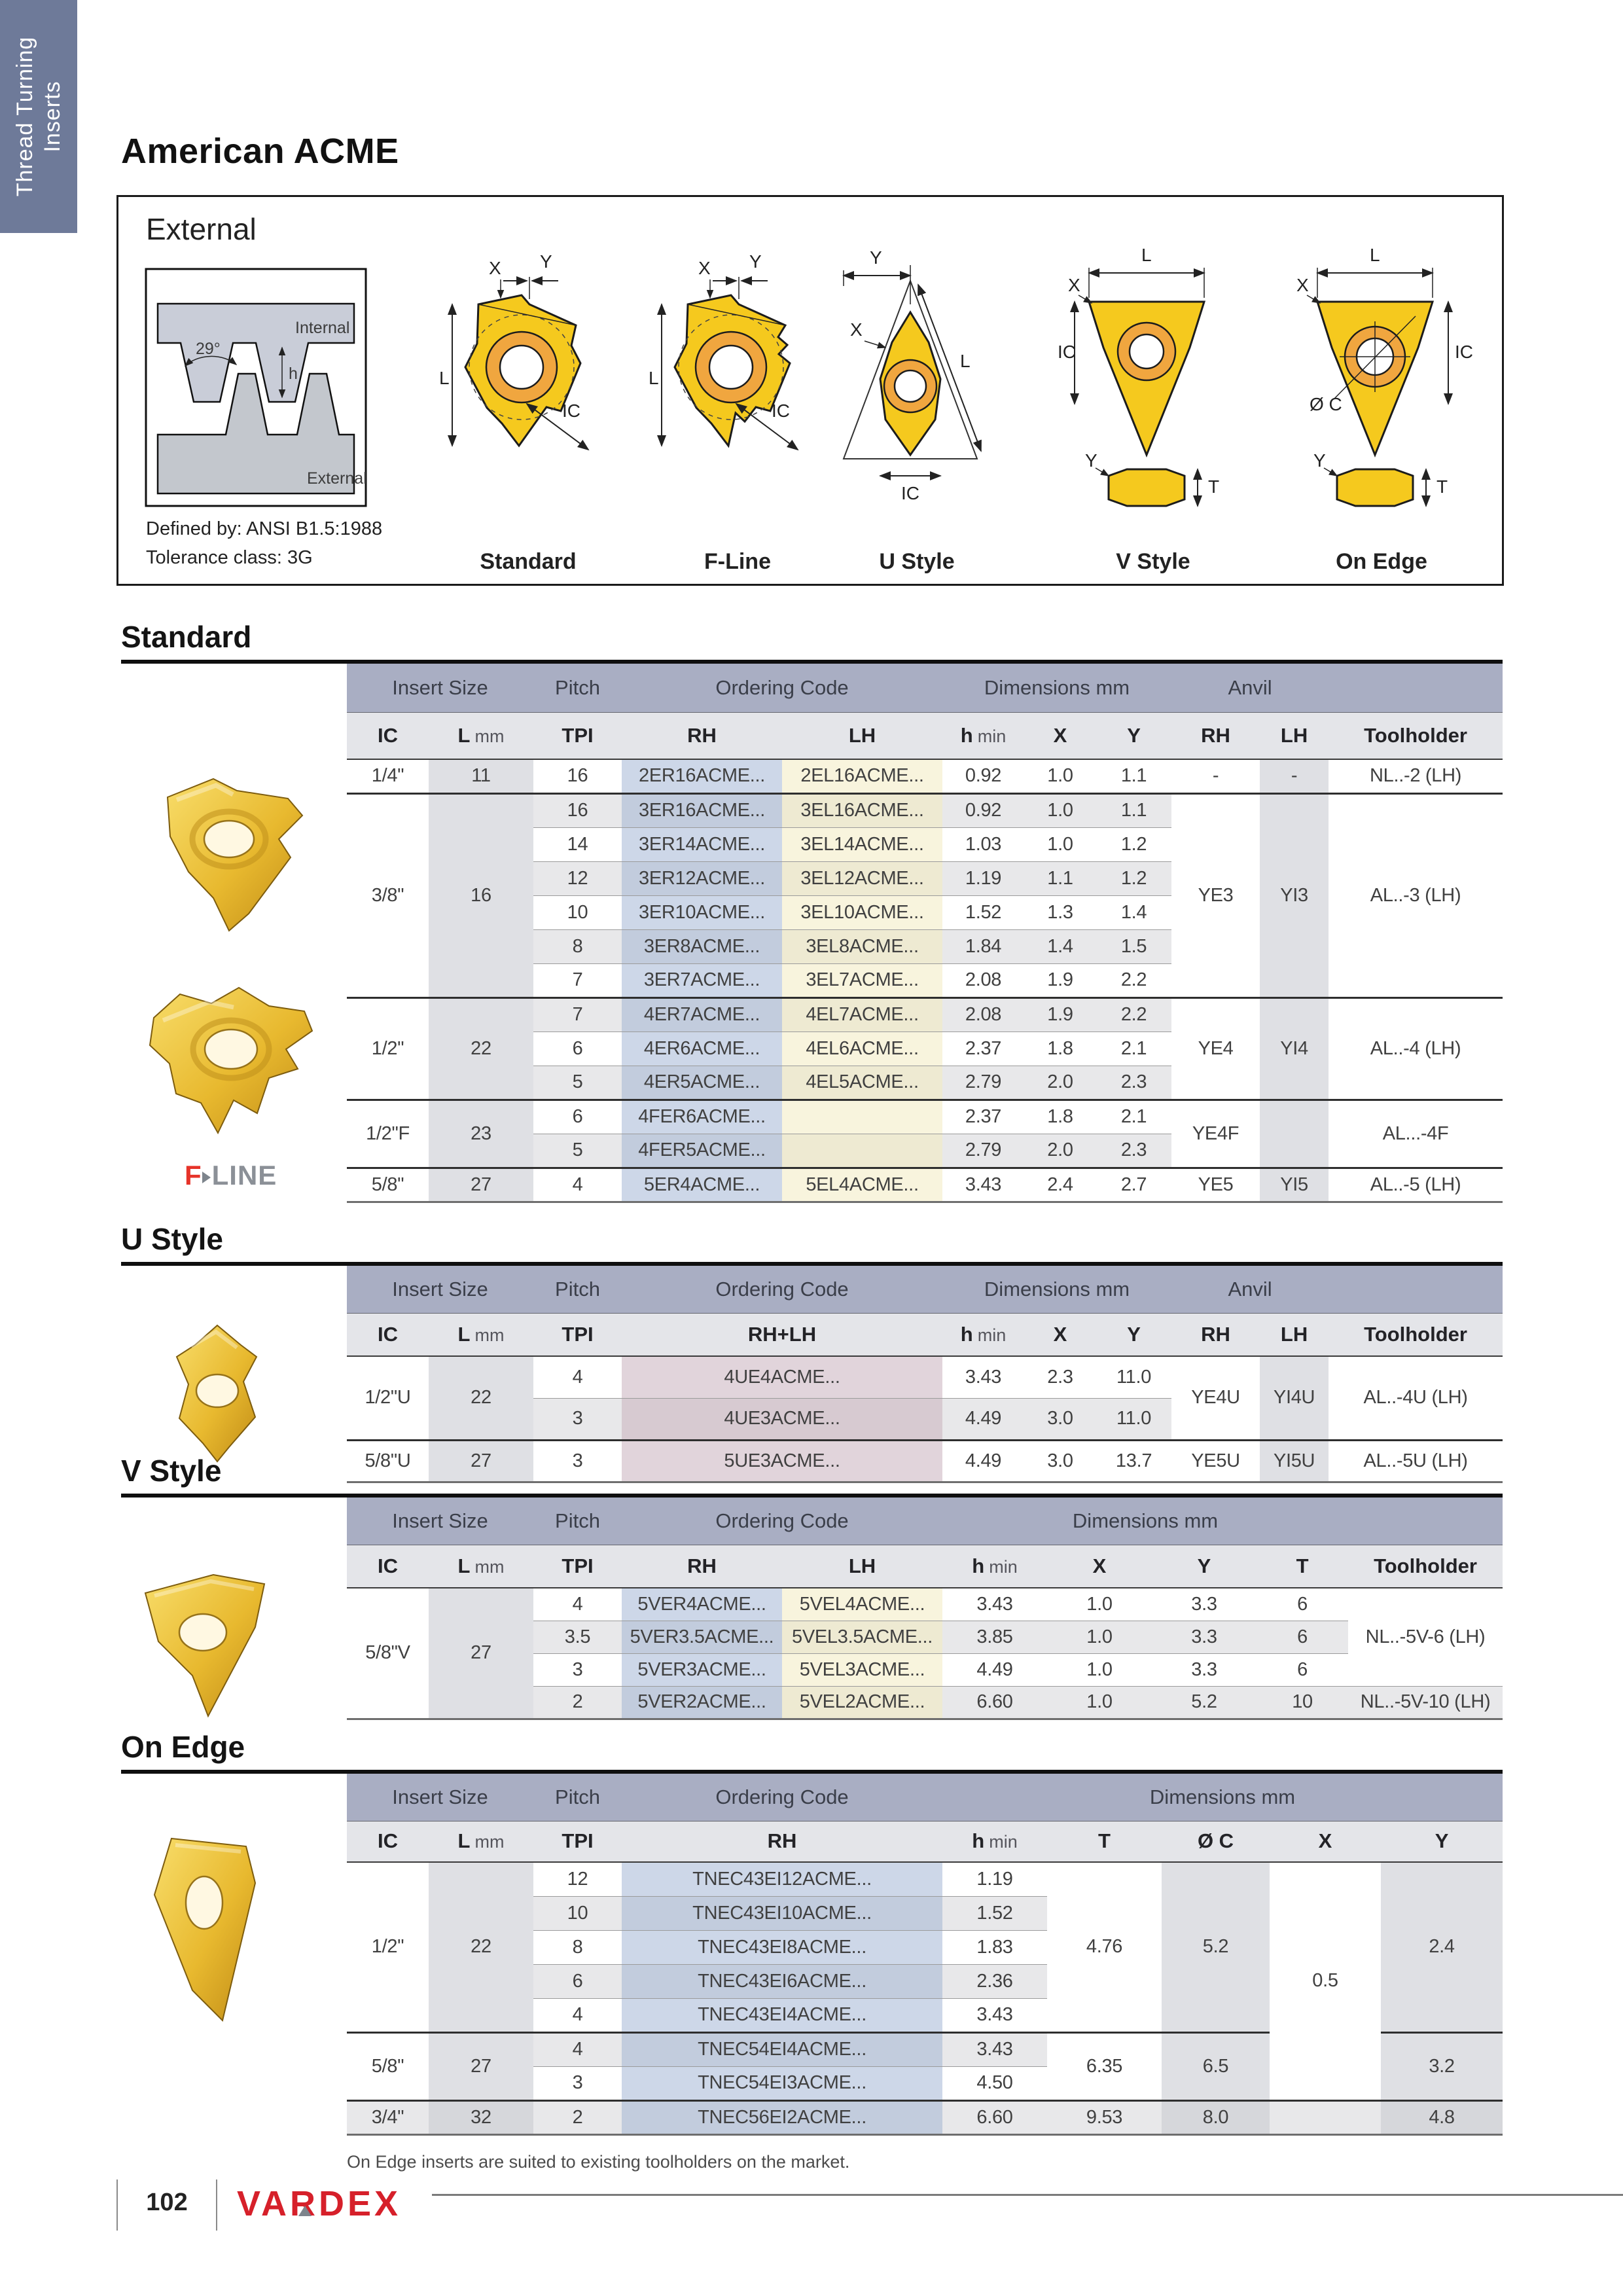 This screenshot has height=2296, width=1623. I want to click on standard-insert-photo, so click(235, 855).